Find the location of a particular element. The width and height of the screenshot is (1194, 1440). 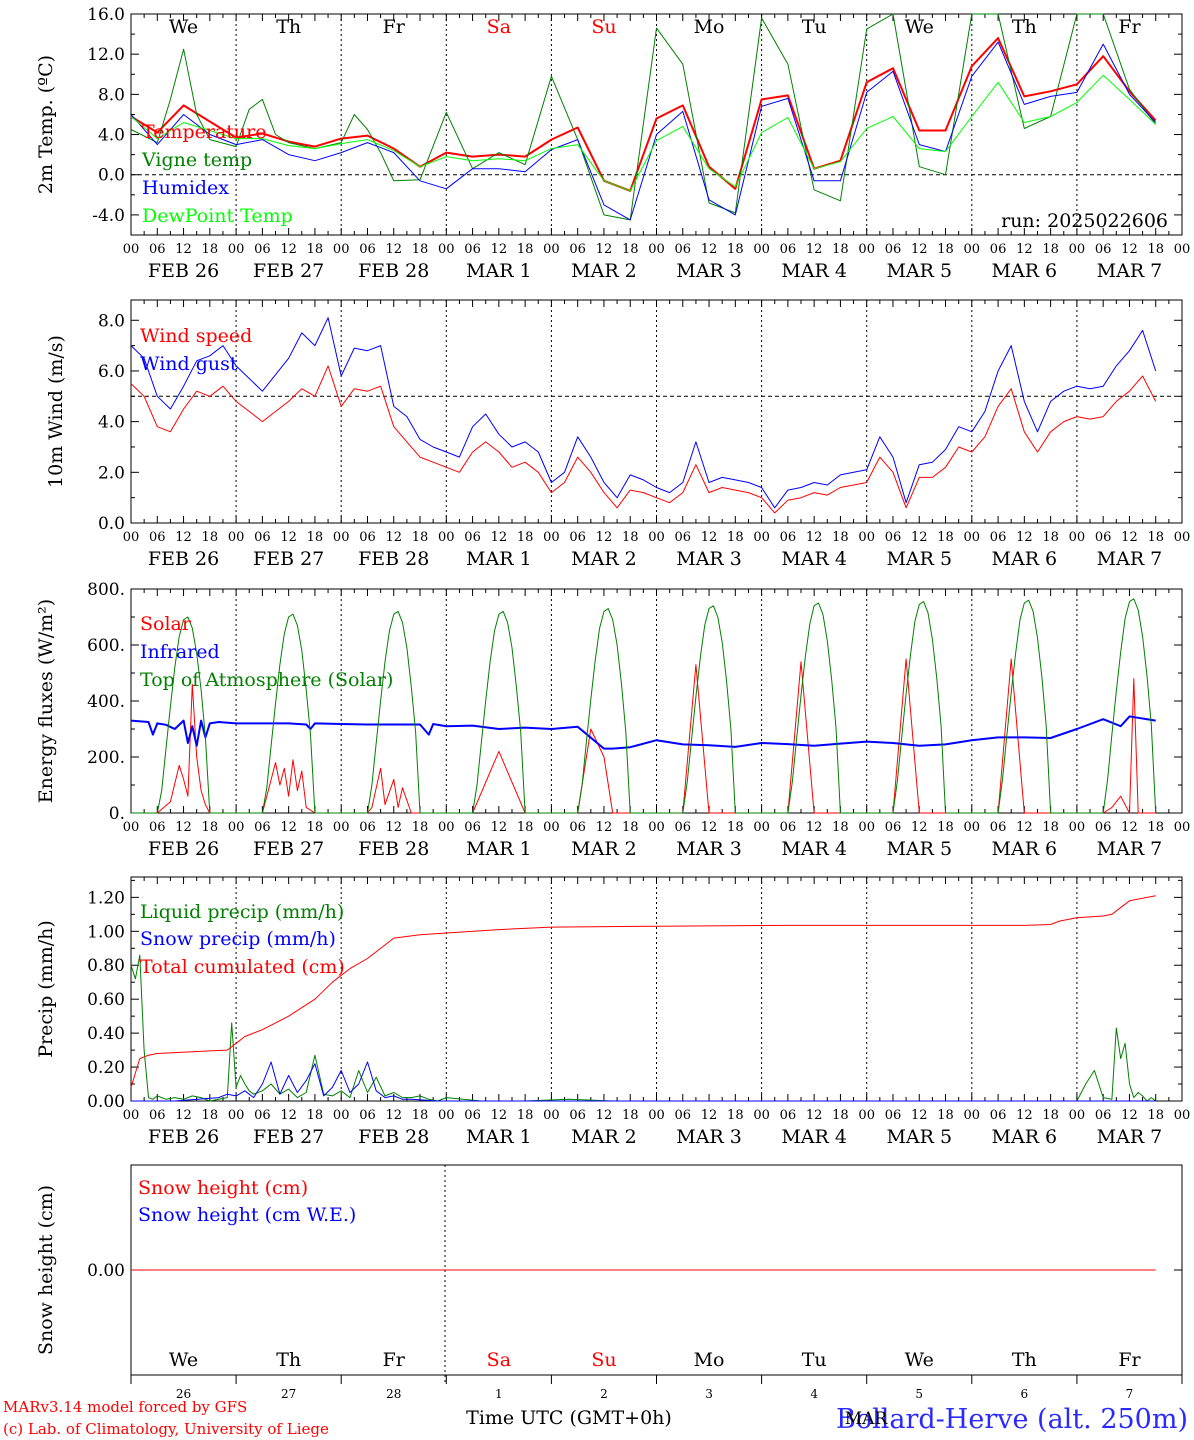

date-label: MAR 4 is located at coordinates (814, 849).